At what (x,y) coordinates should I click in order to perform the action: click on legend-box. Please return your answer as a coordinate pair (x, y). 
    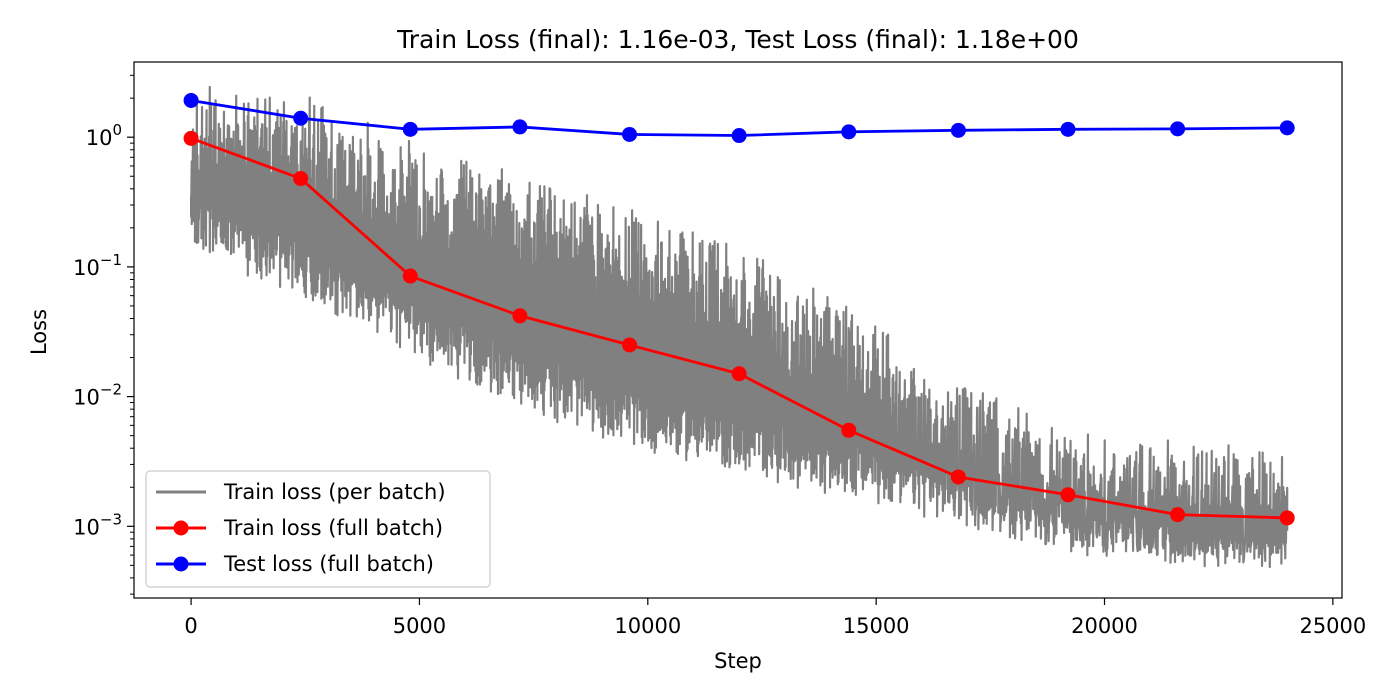
    Looking at the image, I should click on (318, 529).